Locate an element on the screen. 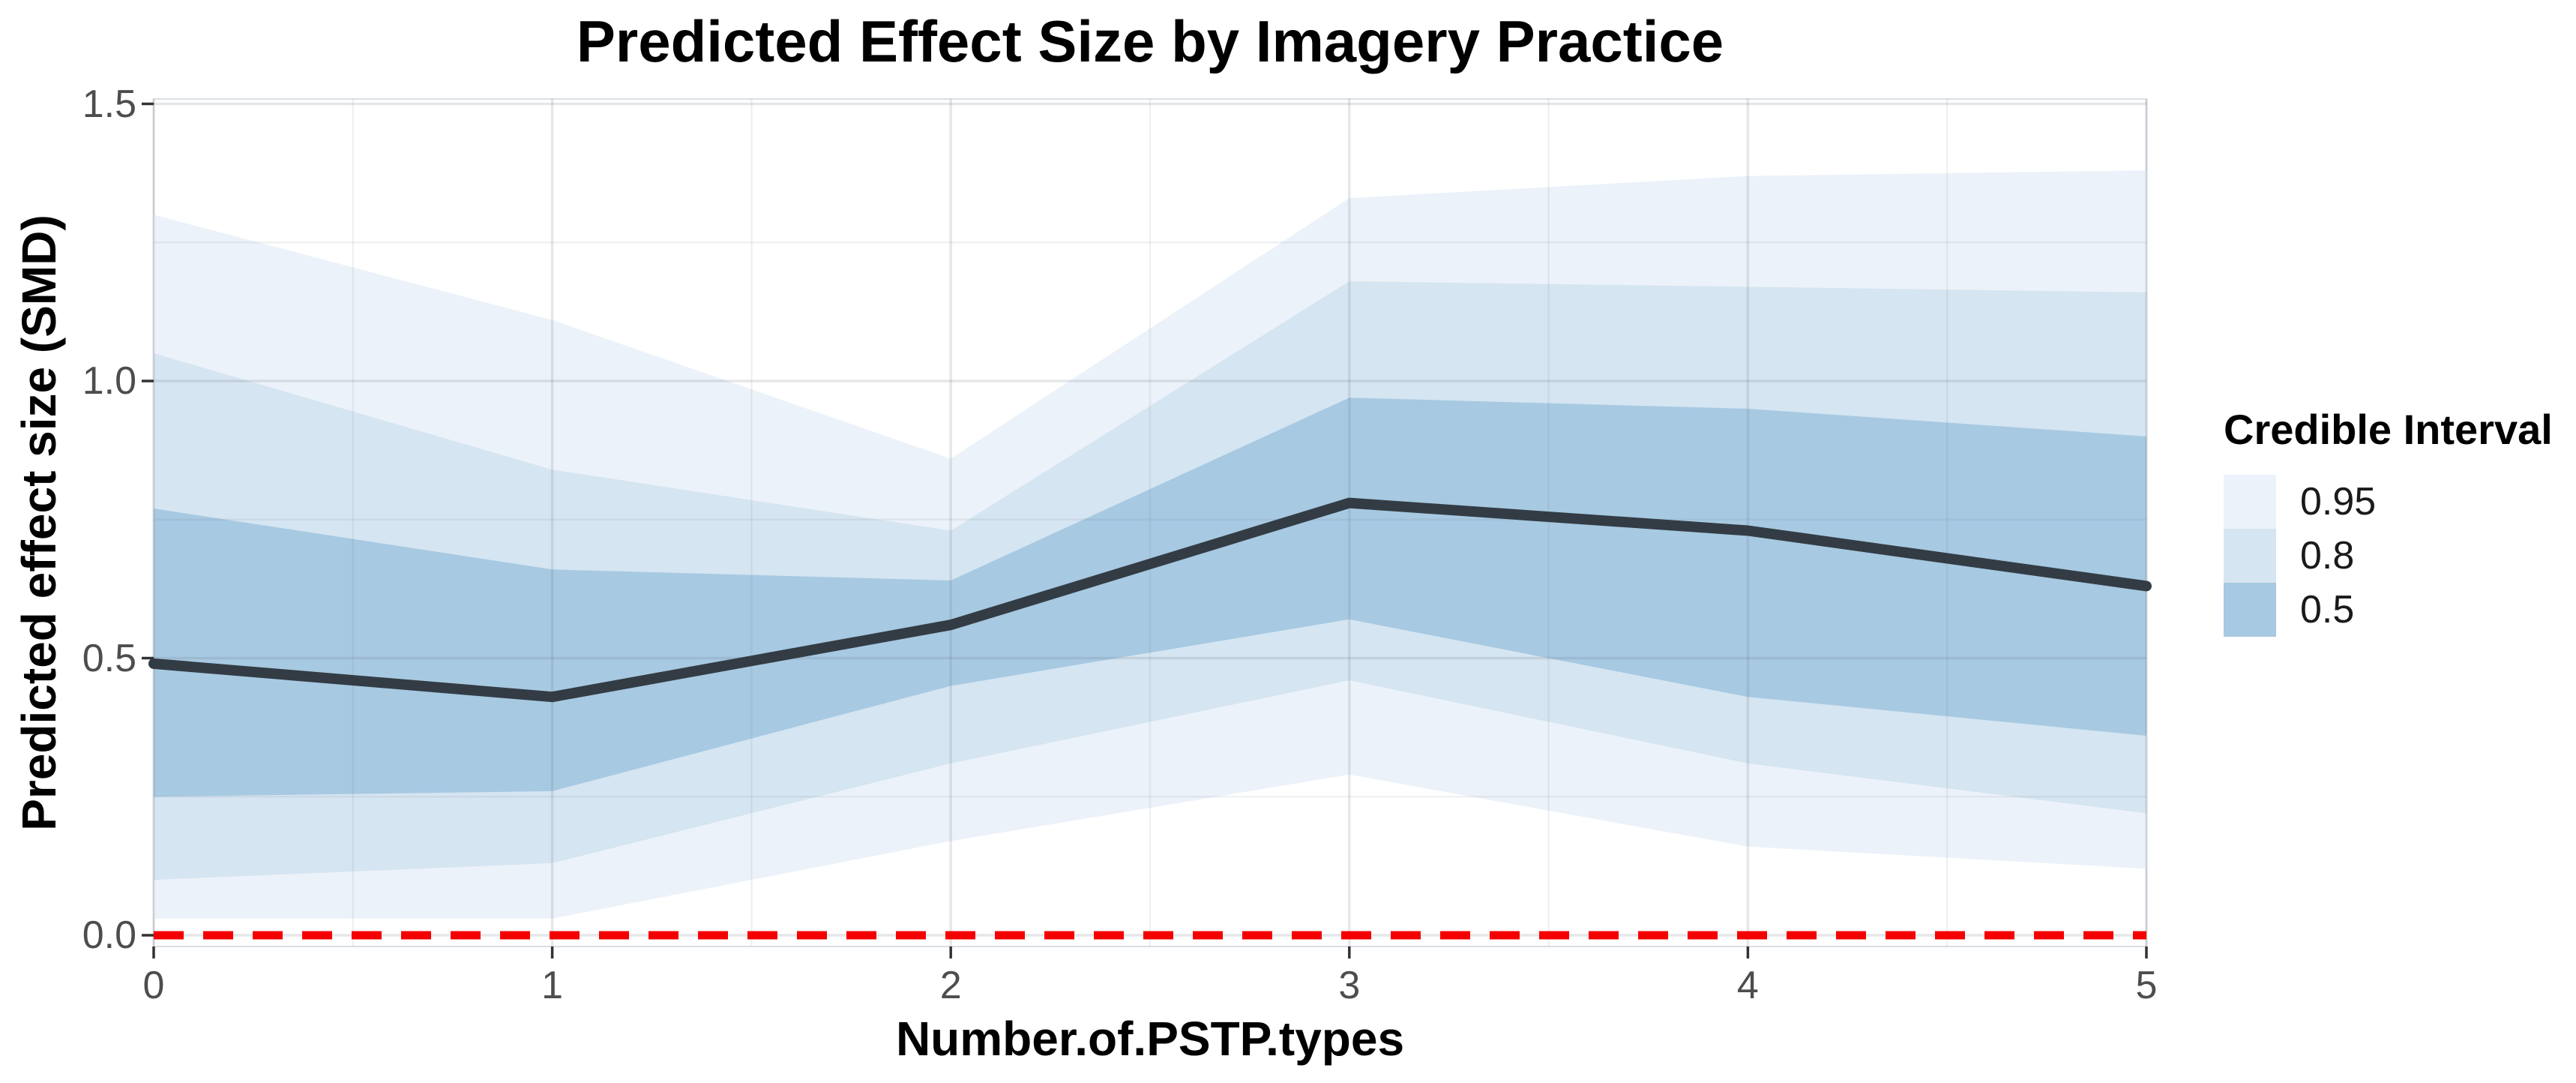  legend-item: 0.95 is located at coordinates (2381, 502).